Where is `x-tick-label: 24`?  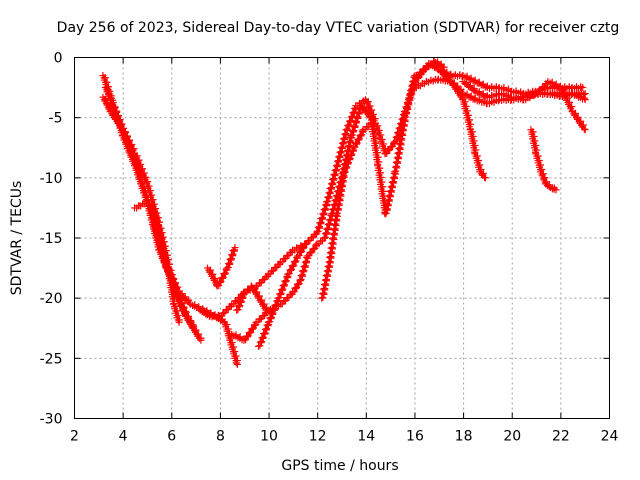
x-tick-label: 24 is located at coordinates (610, 437).